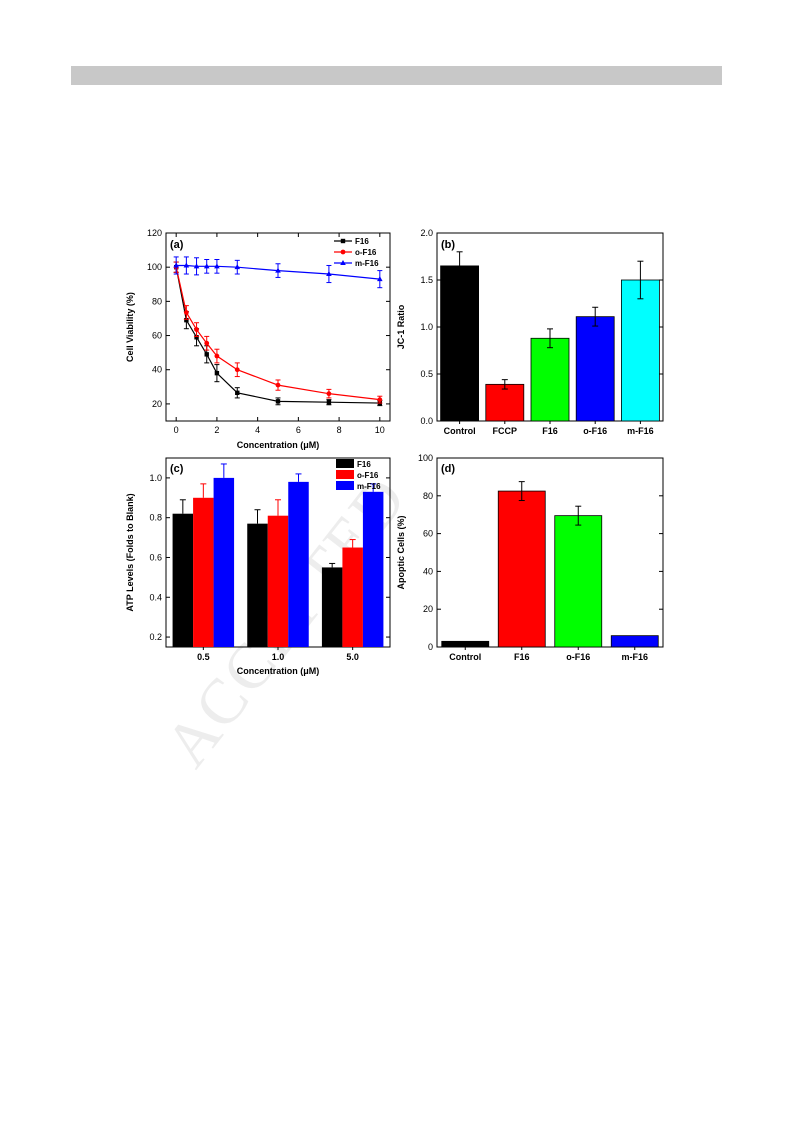 The image size is (793, 1123). What do you see at coordinates (366, 252) in the screenshot?
I see `legend-label: o-F16` at bounding box center [366, 252].